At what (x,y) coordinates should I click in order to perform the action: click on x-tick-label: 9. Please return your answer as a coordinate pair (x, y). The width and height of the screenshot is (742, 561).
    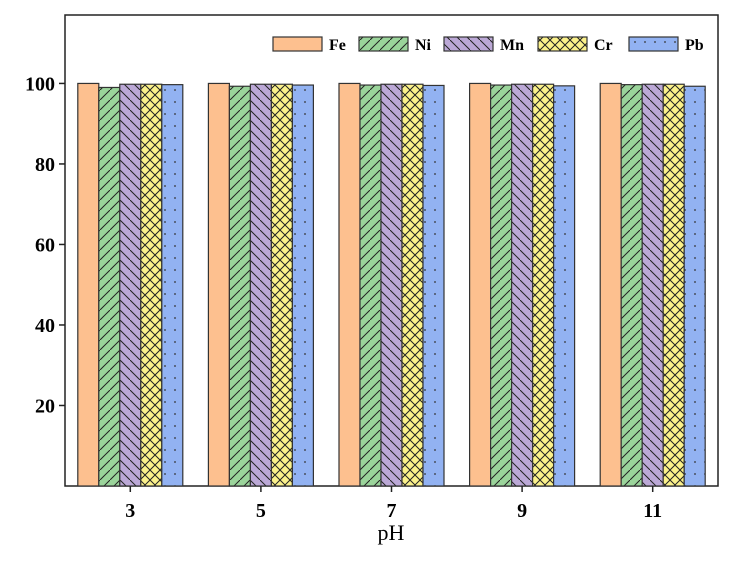
    Looking at the image, I should click on (522, 511).